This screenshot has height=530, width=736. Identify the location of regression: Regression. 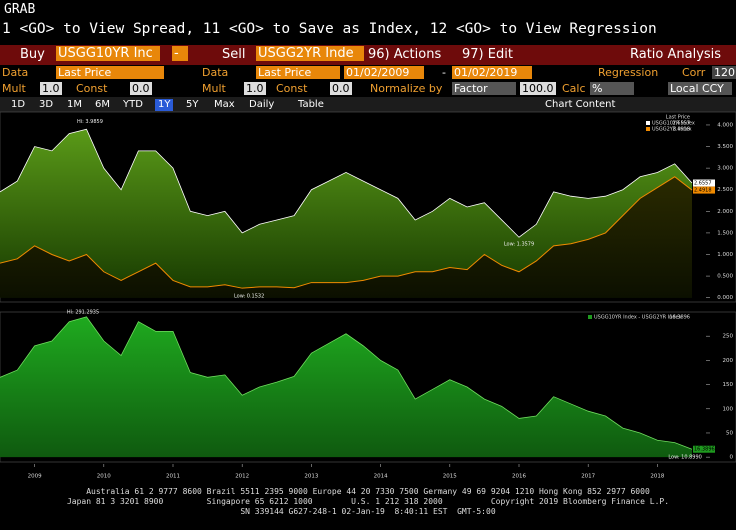
(628, 72).